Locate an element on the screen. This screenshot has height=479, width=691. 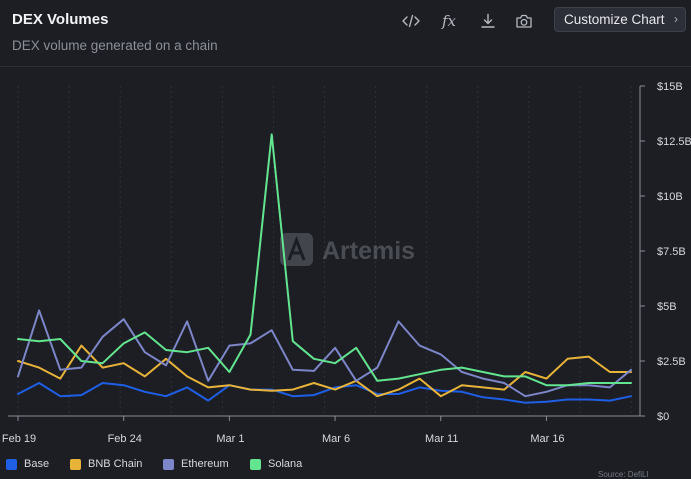
formula-icon: fx is located at coordinates (449, 21).